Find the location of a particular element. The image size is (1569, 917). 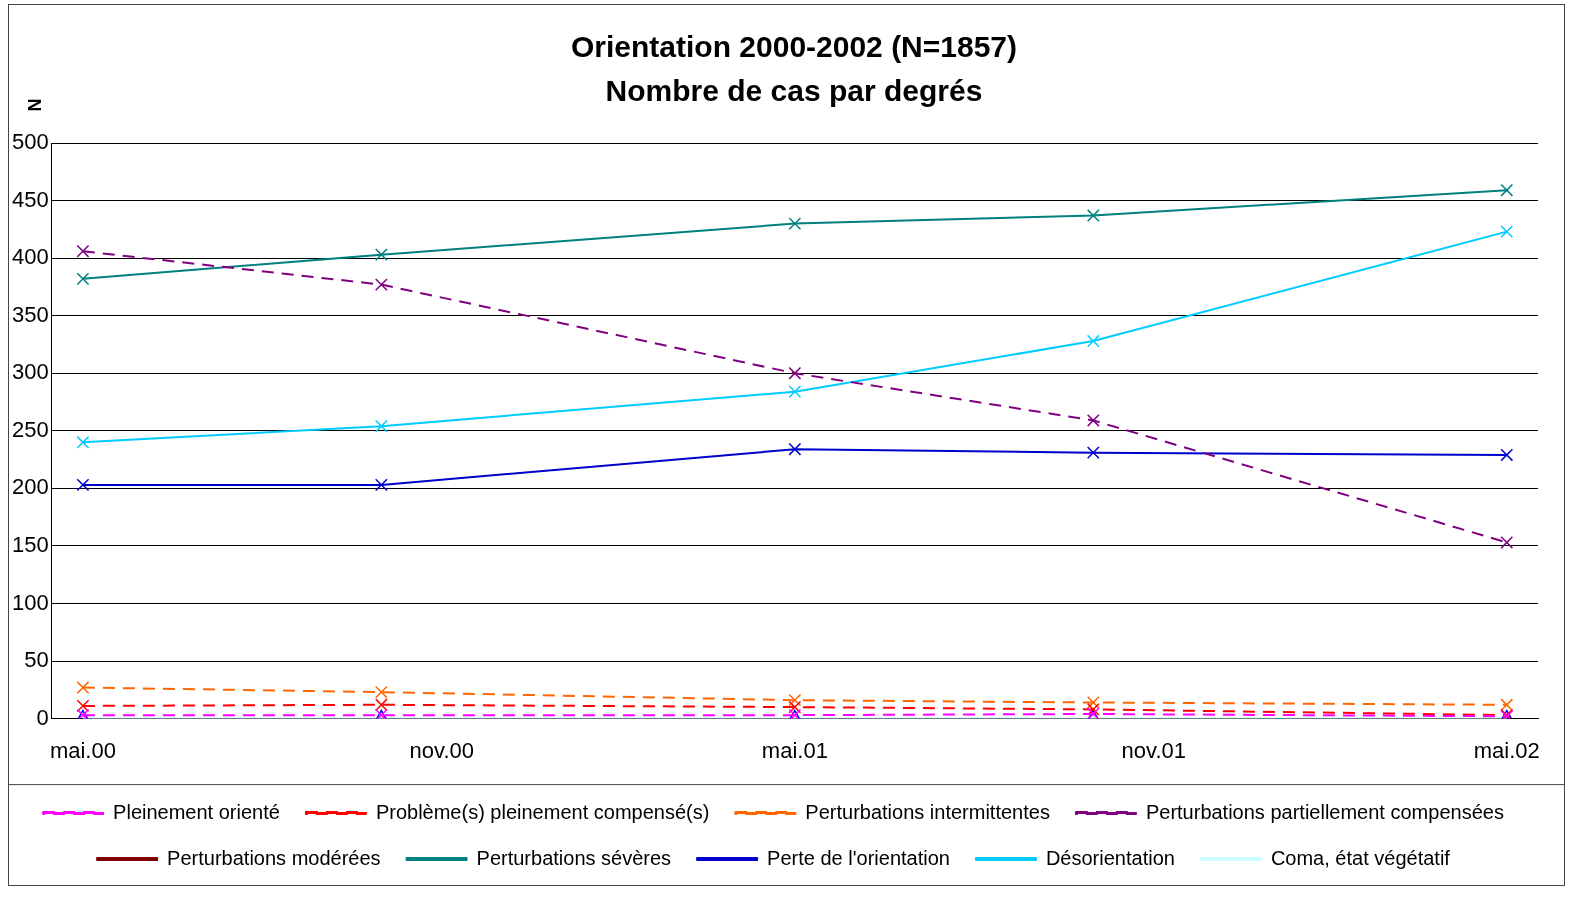

legend-label: Pleinement orienté is located at coordinates (196, 811).